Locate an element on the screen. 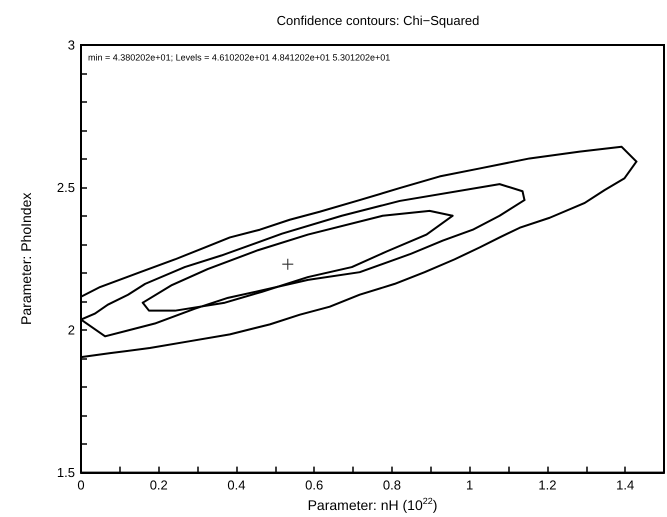 The height and width of the screenshot is (517, 667). x-tick-label: 0.4 is located at coordinates (236, 485).